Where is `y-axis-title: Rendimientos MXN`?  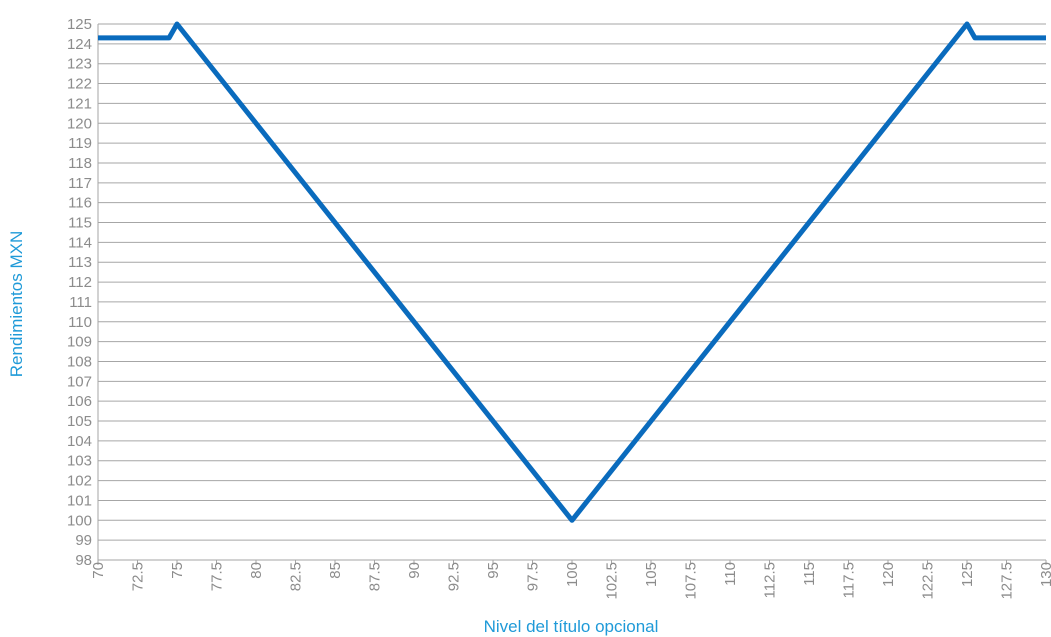
y-axis-title: Rendimientos MXN is located at coordinates (16, 304).